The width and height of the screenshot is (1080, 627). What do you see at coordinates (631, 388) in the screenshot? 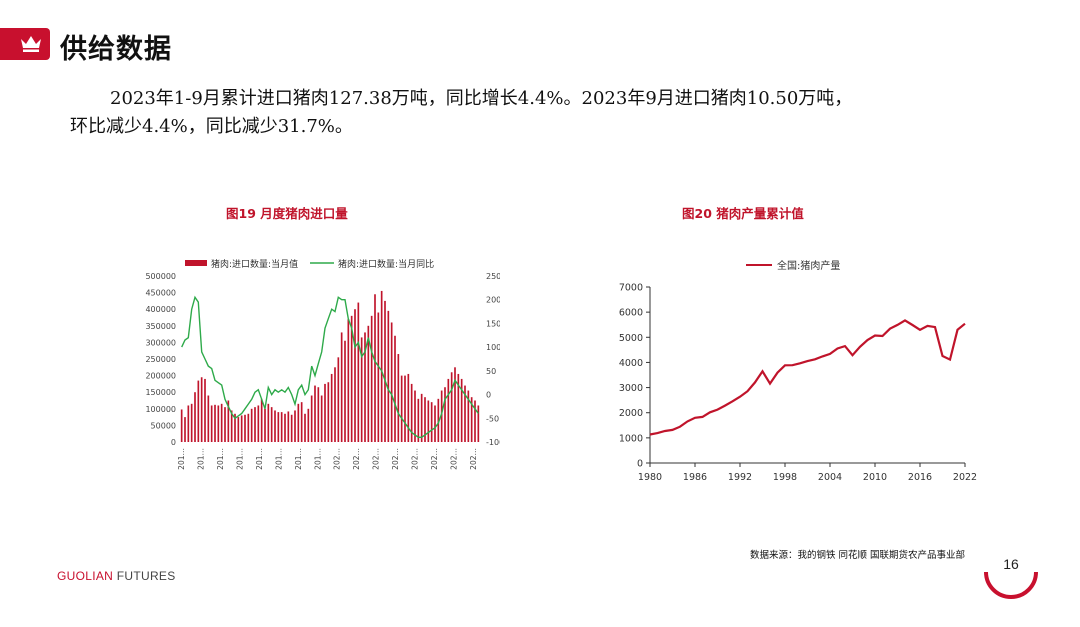
I see `y-tick-label: 3000` at bounding box center [631, 388].